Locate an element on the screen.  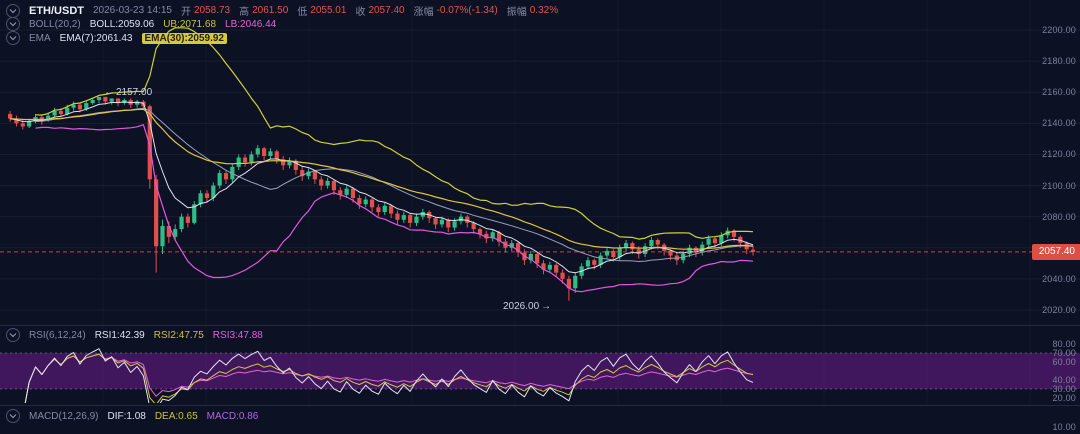
price-axis-label: 2180.00 is located at coordinates (1059, 61).